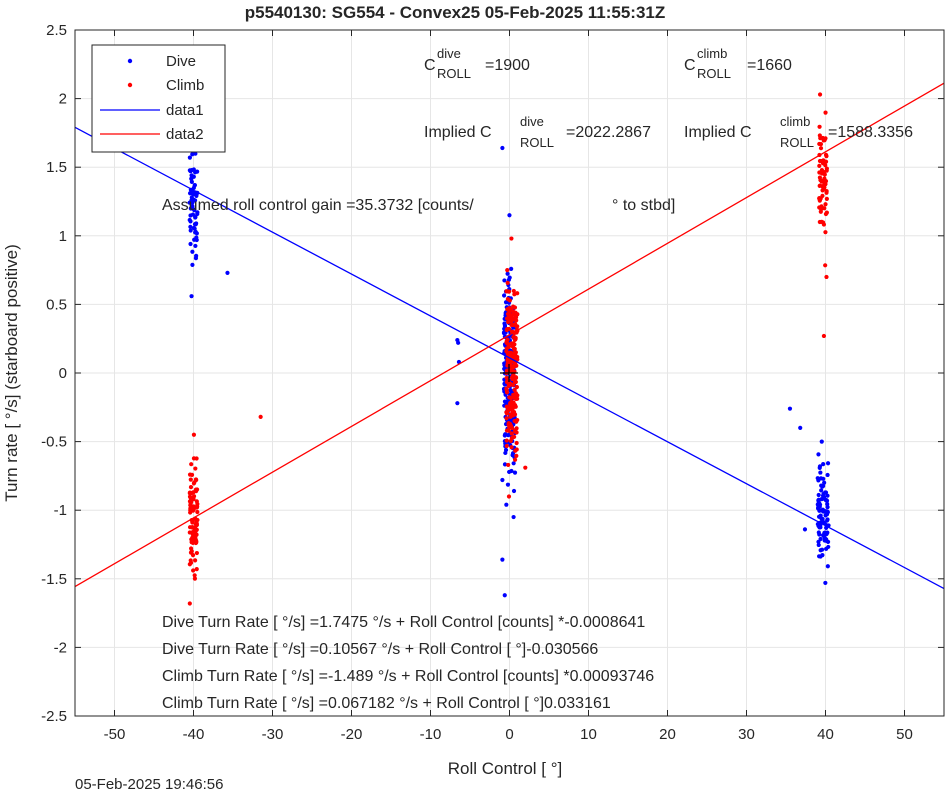  I want to click on implied-dive-subscript: ROLL, so click(537, 142).